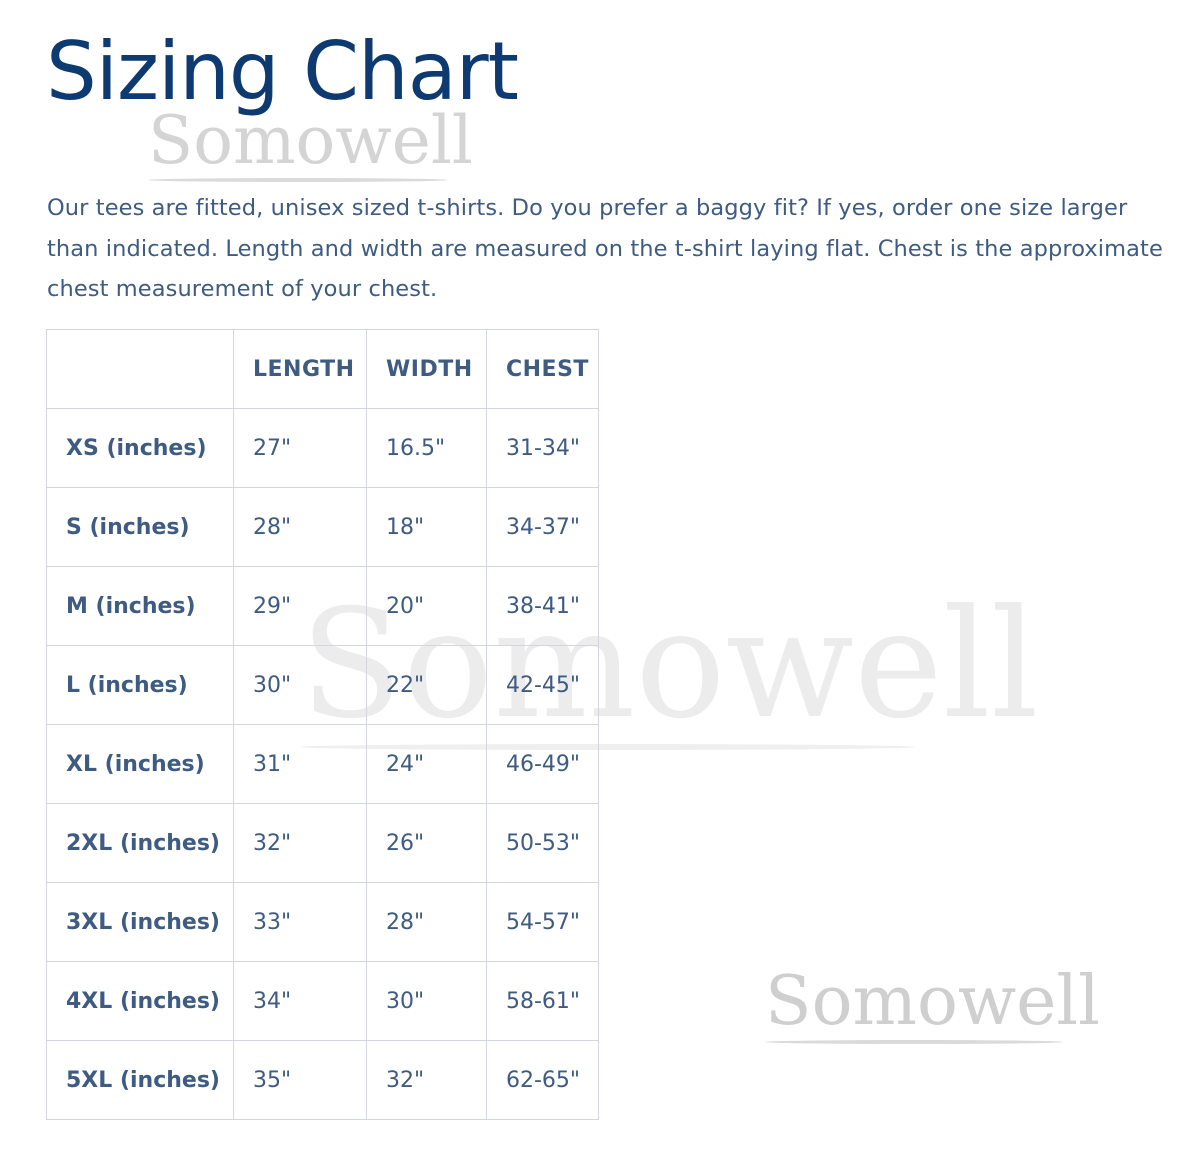  What do you see at coordinates (542, 448) in the screenshot?
I see `cell-chest: 31-34"` at bounding box center [542, 448].